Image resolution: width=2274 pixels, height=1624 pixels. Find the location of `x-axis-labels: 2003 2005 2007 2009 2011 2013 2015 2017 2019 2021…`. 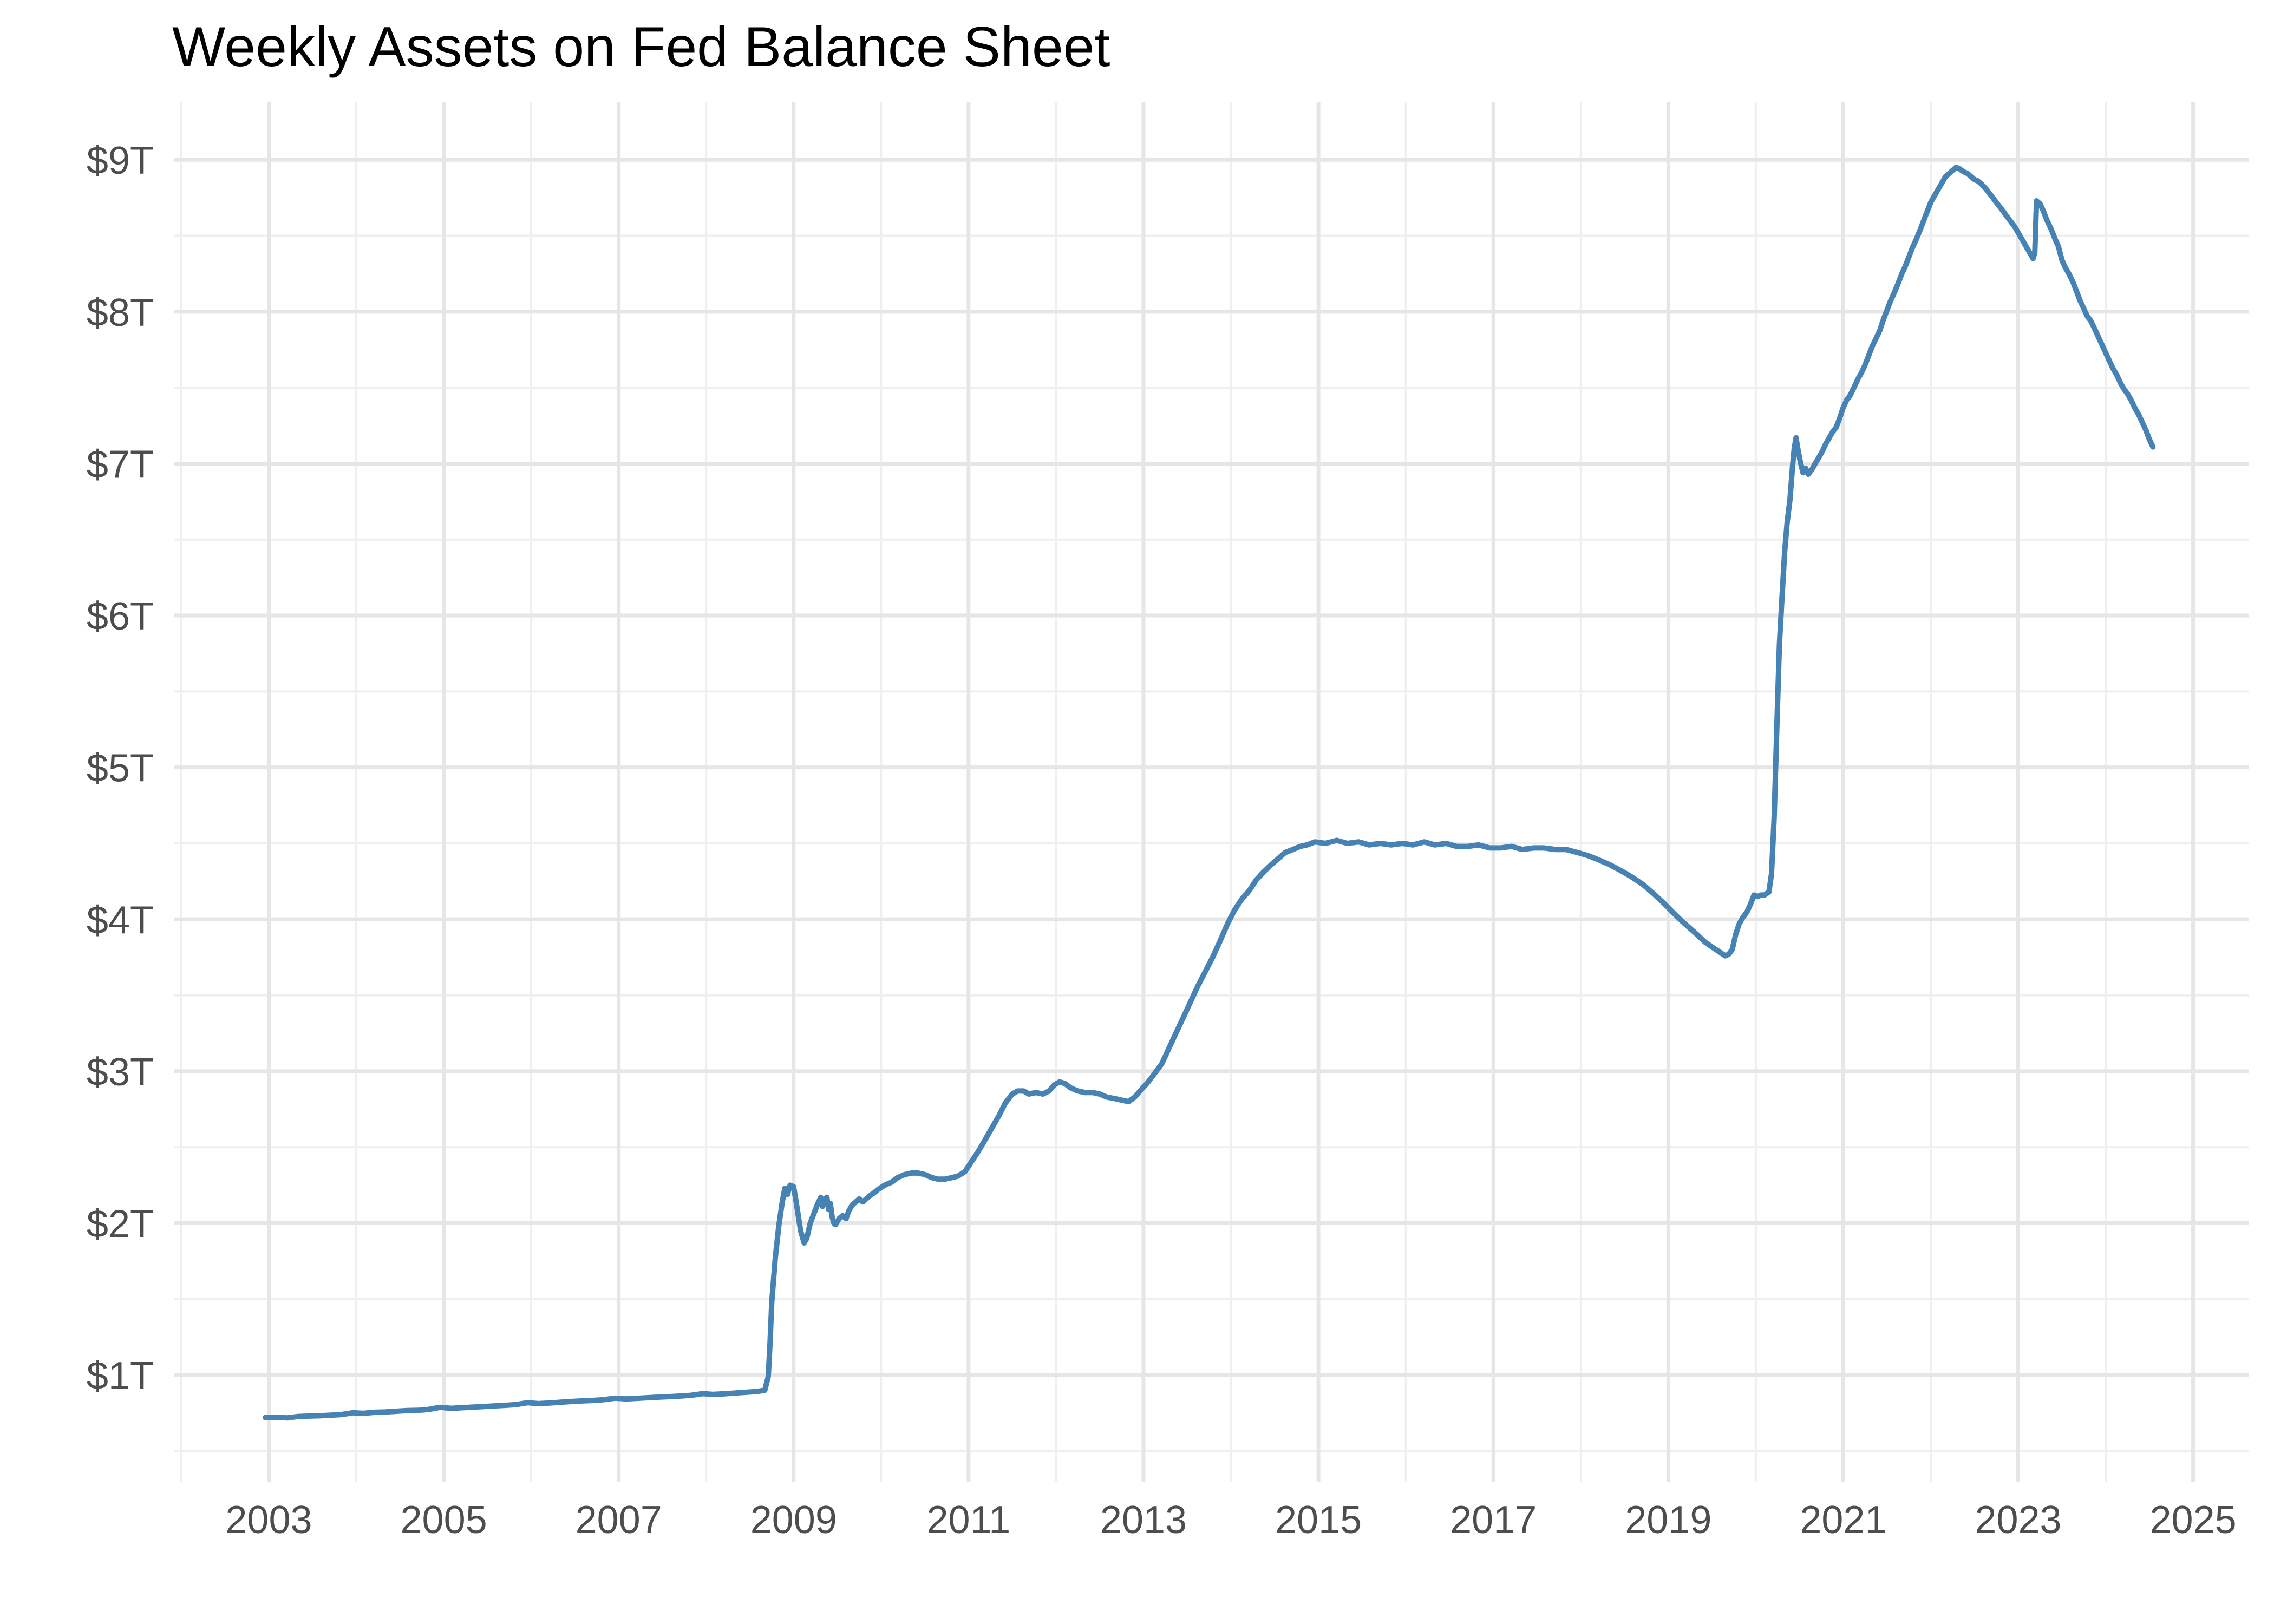

x-axis-labels: 2003 2005 2007 2009 2011 2013 2015 2017 2019 2021… is located at coordinates (1230, 1520).